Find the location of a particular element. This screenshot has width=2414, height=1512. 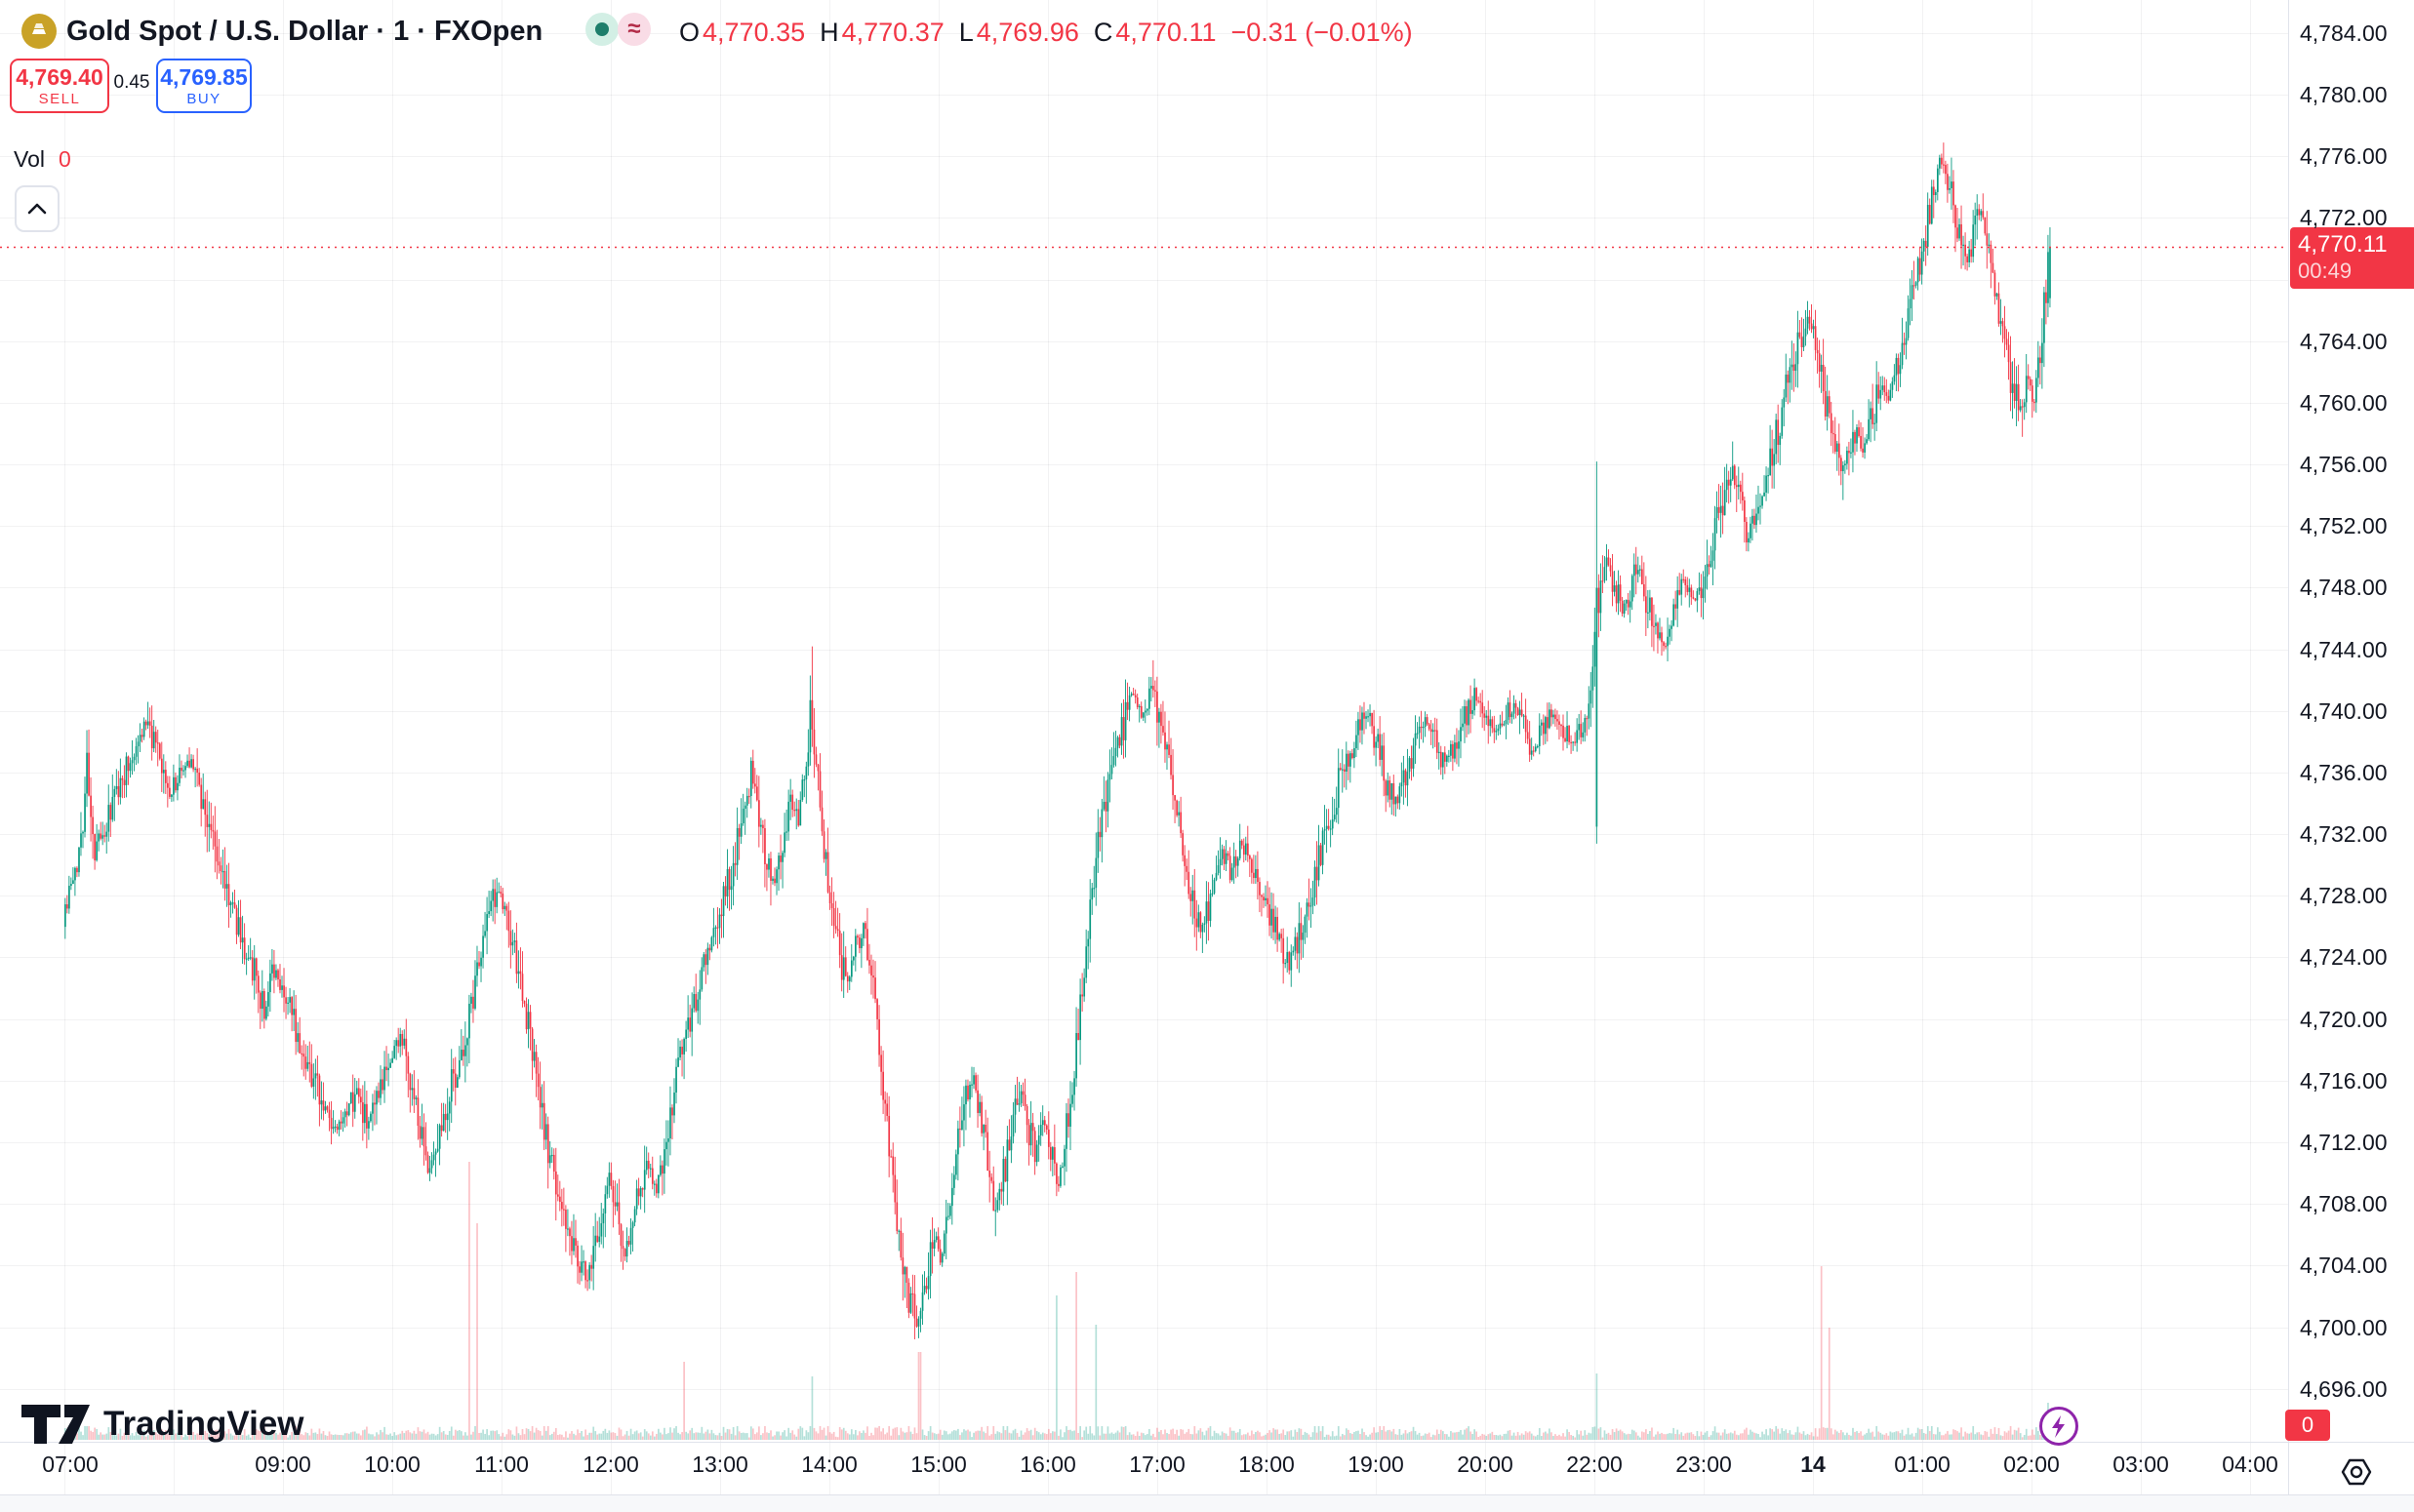

time-tick-label: 07:00 is located at coordinates (70, 1464).